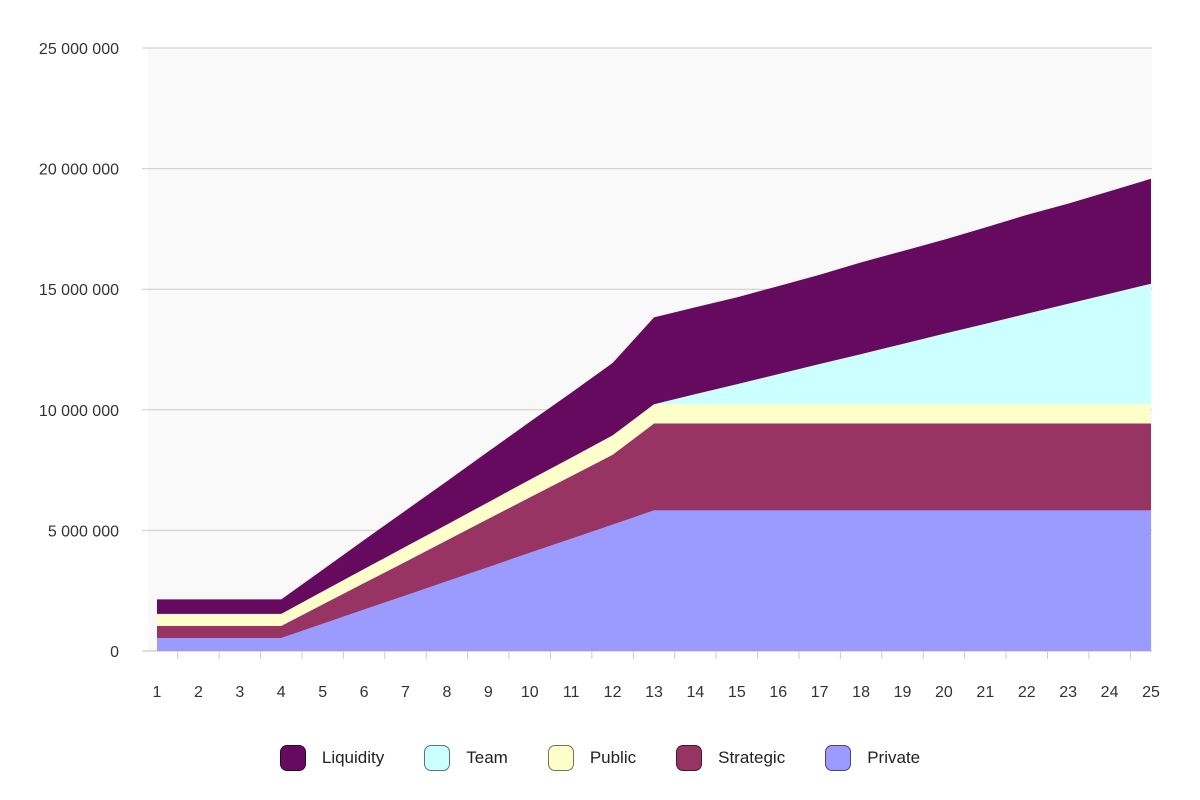 The image size is (1200, 800). I want to click on x-tick-label: 20, so click(944, 692).